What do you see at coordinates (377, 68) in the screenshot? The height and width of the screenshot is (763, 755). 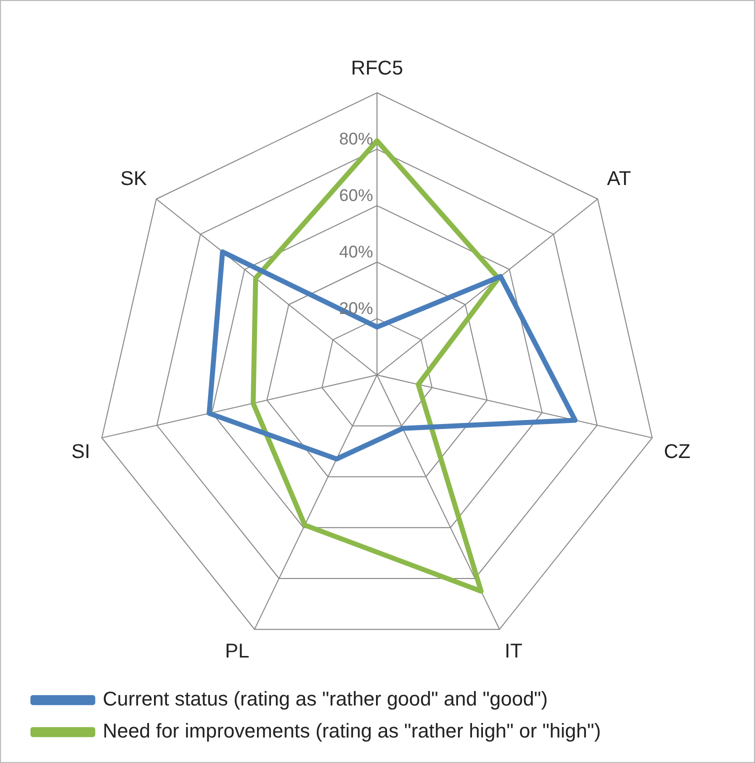 I see `spoke-label: RFC5` at bounding box center [377, 68].